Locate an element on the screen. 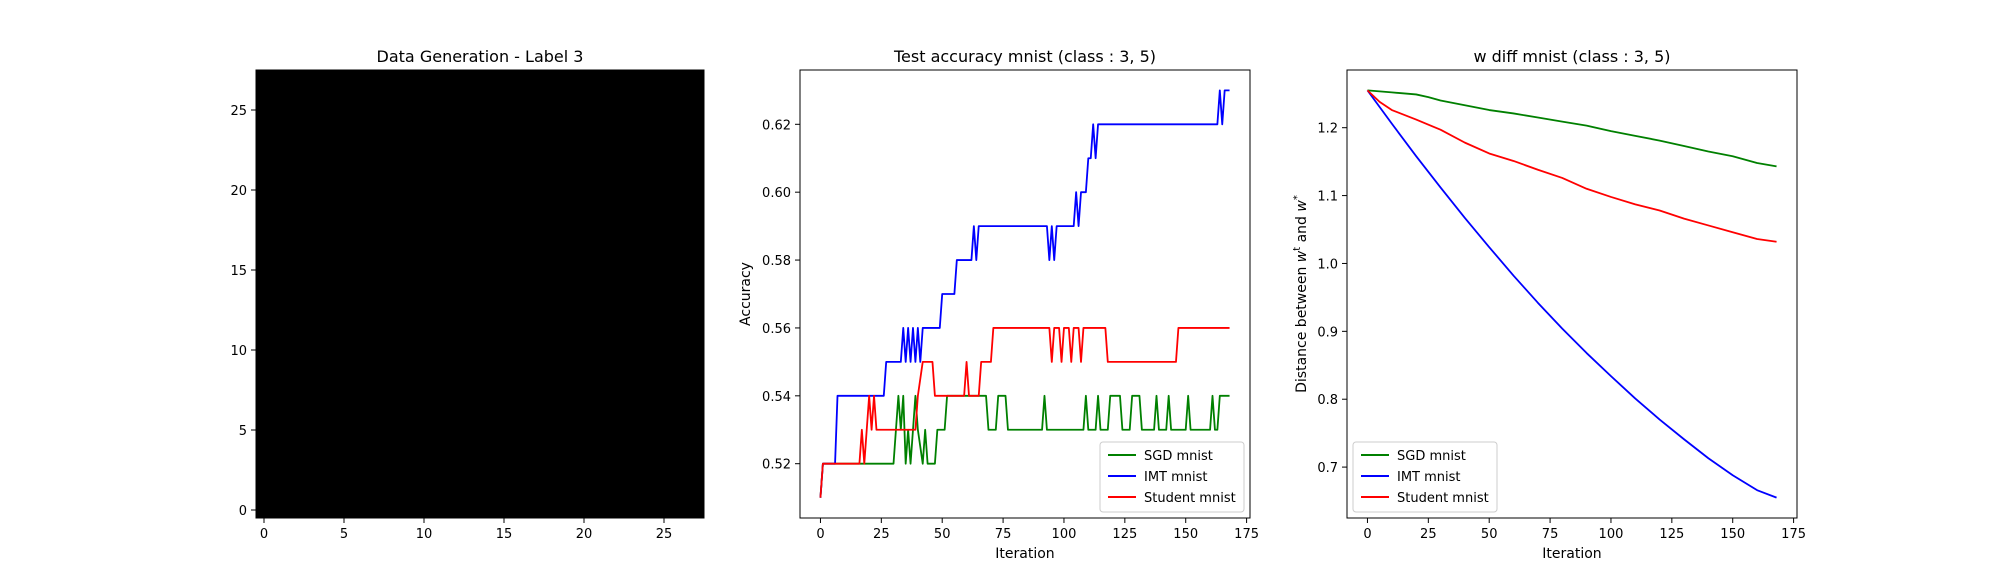  y-tick-label: 10 is located at coordinates (238, 351).